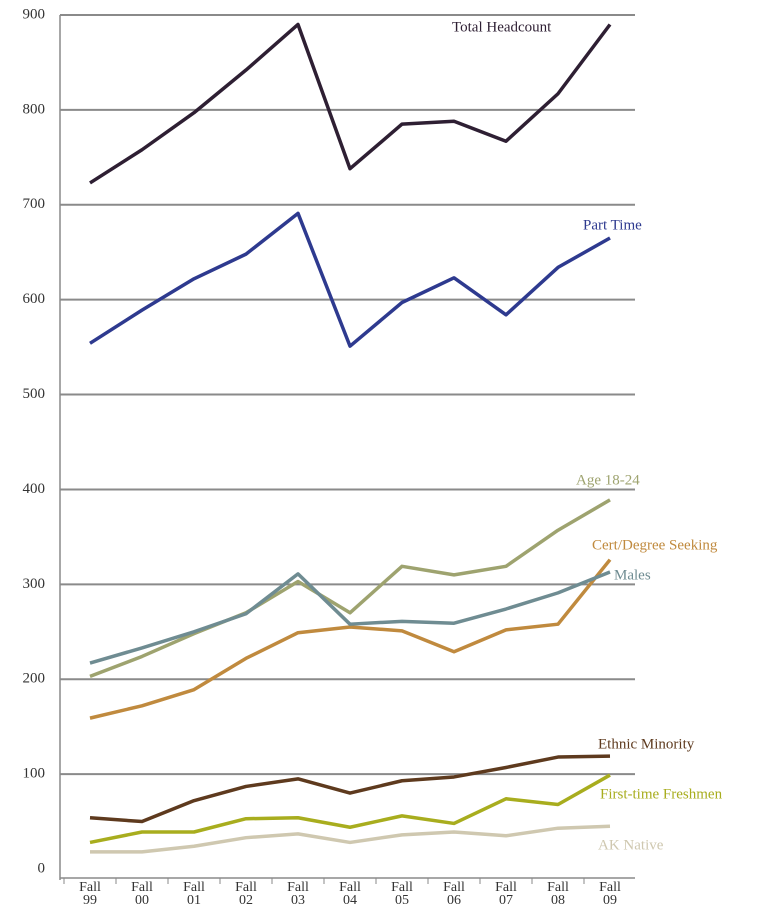 This screenshot has width=776, height=905. I want to click on x-tick-label: Fall 05, so click(402, 892).